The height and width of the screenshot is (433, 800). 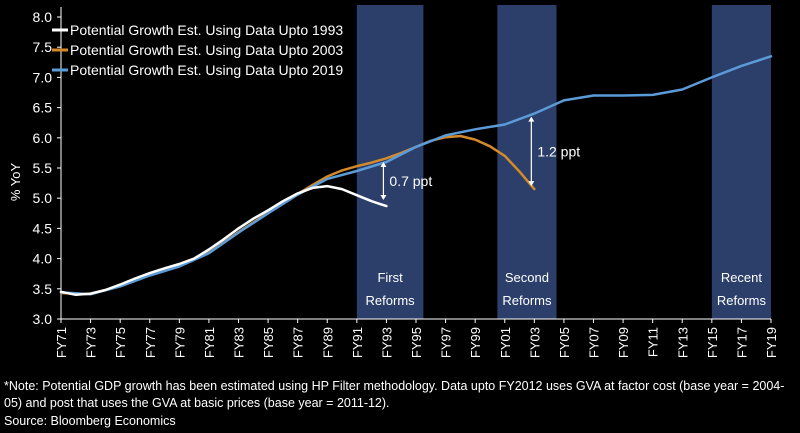 What do you see at coordinates (558, 151) in the screenshot?
I see `gap-label: 1.2 ppt` at bounding box center [558, 151].